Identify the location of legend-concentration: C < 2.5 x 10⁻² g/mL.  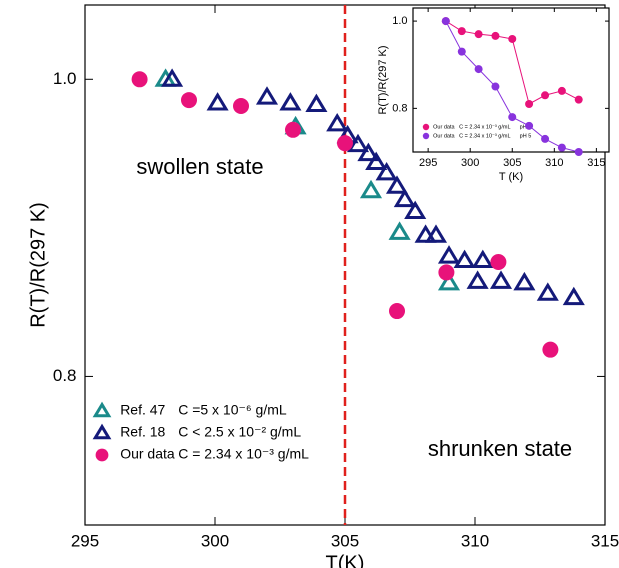
(239, 432).